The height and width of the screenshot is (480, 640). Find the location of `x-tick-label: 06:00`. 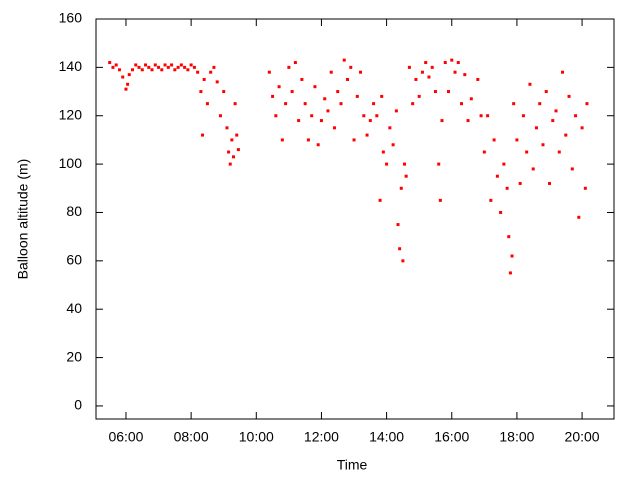

x-tick-label: 06:00 is located at coordinates (125, 437).